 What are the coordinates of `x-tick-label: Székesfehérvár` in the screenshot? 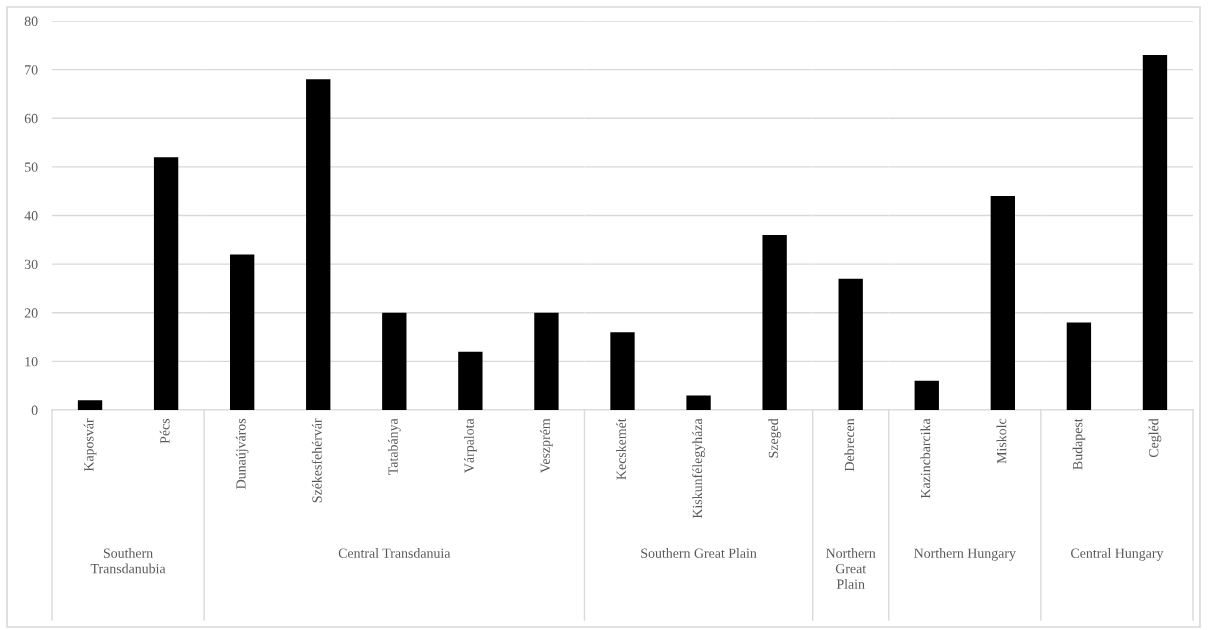 It's located at (316, 460).